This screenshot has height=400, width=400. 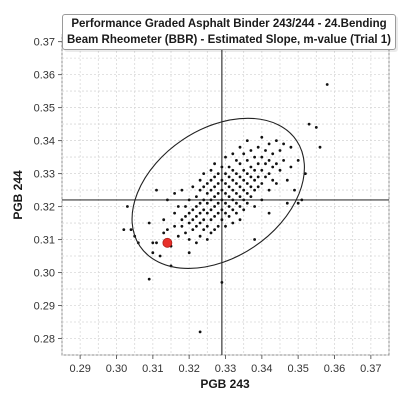 What do you see at coordinates (297, 369) in the screenshot?
I see `x-tick-label: 0.35` at bounding box center [297, 369].